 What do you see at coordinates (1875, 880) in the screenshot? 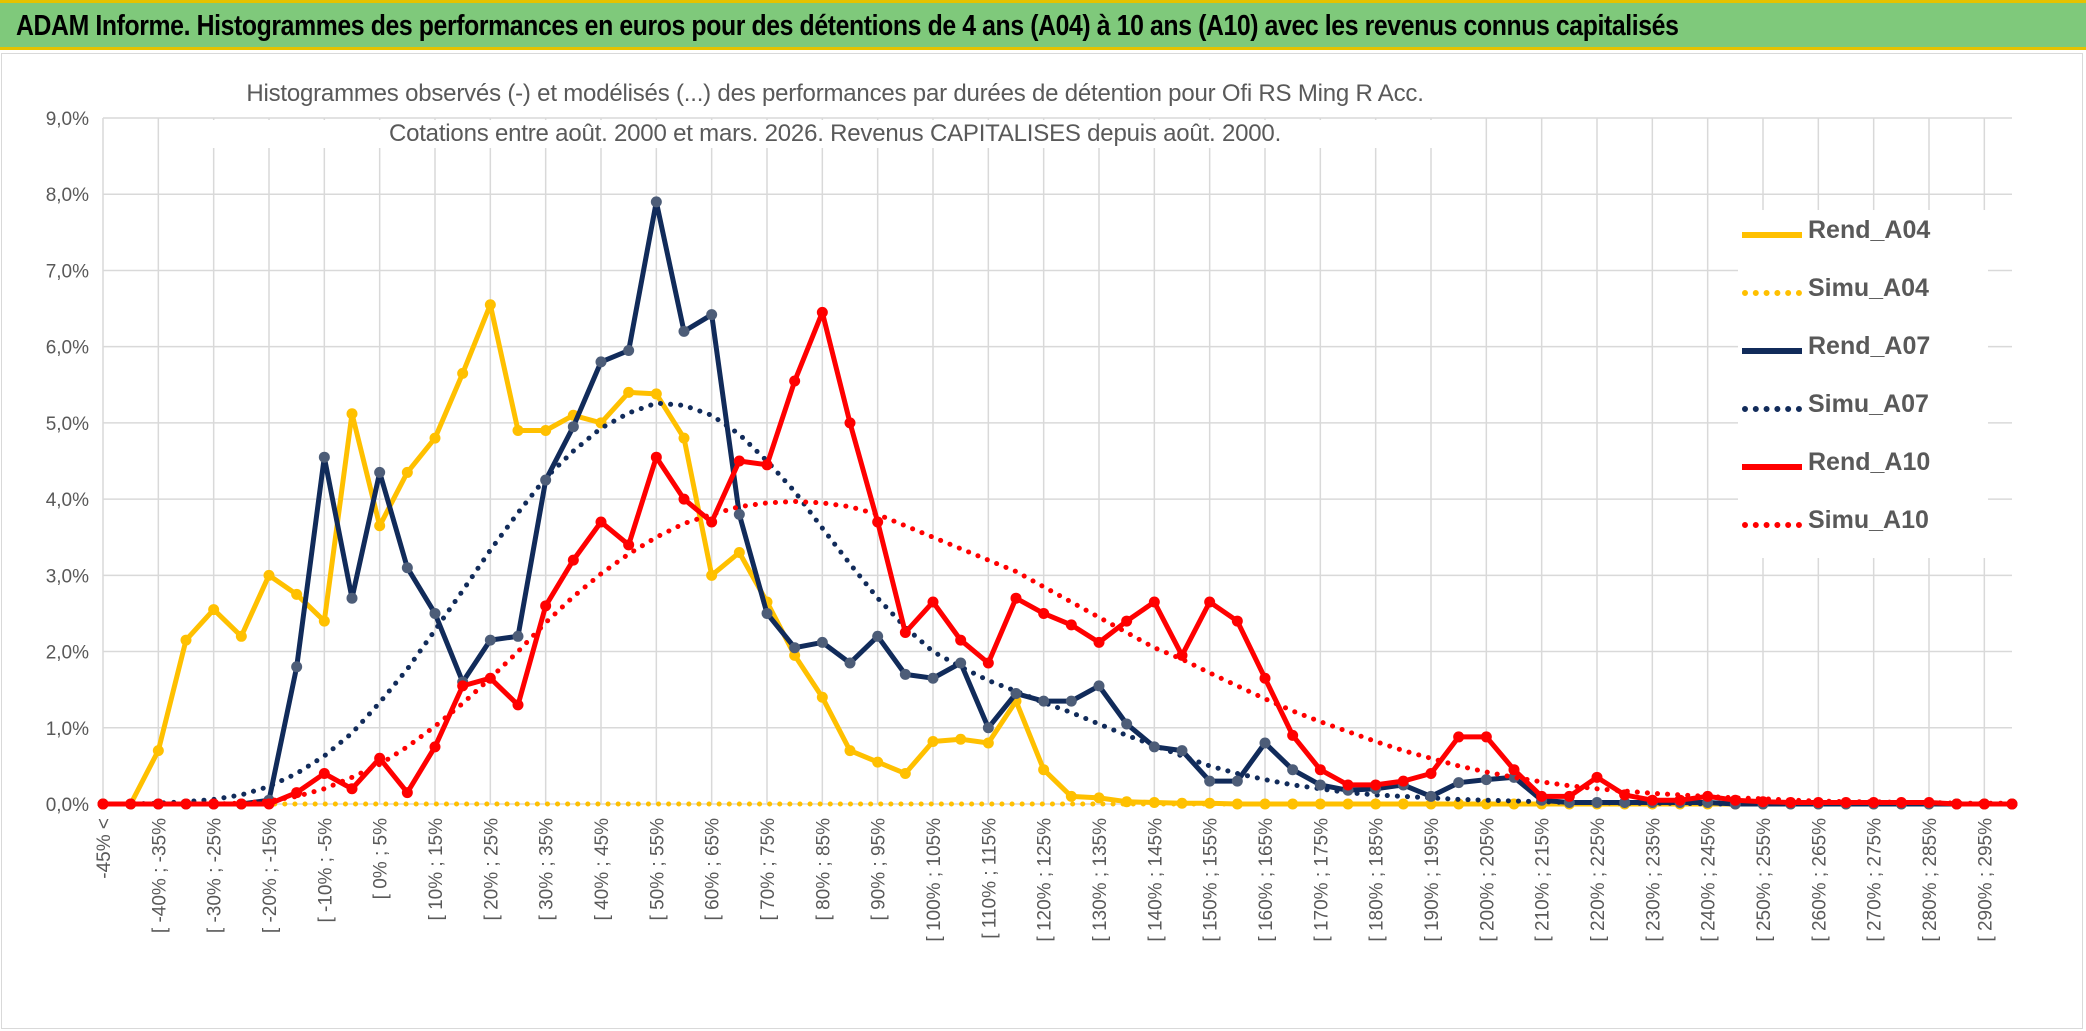
I see `x-tick-label: [ 270% ; 275%` at bounding box center [1875, 880].